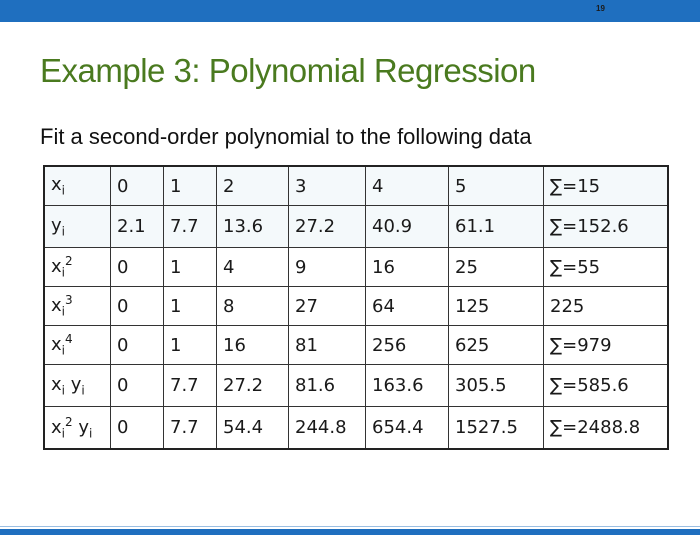 Image resolution: width=700 pixels, height=535 pixels. What do you see at coordinates (496, 385) in the screenshot?
I see `table-cell: 305.5` at bounding box center [496, 385].